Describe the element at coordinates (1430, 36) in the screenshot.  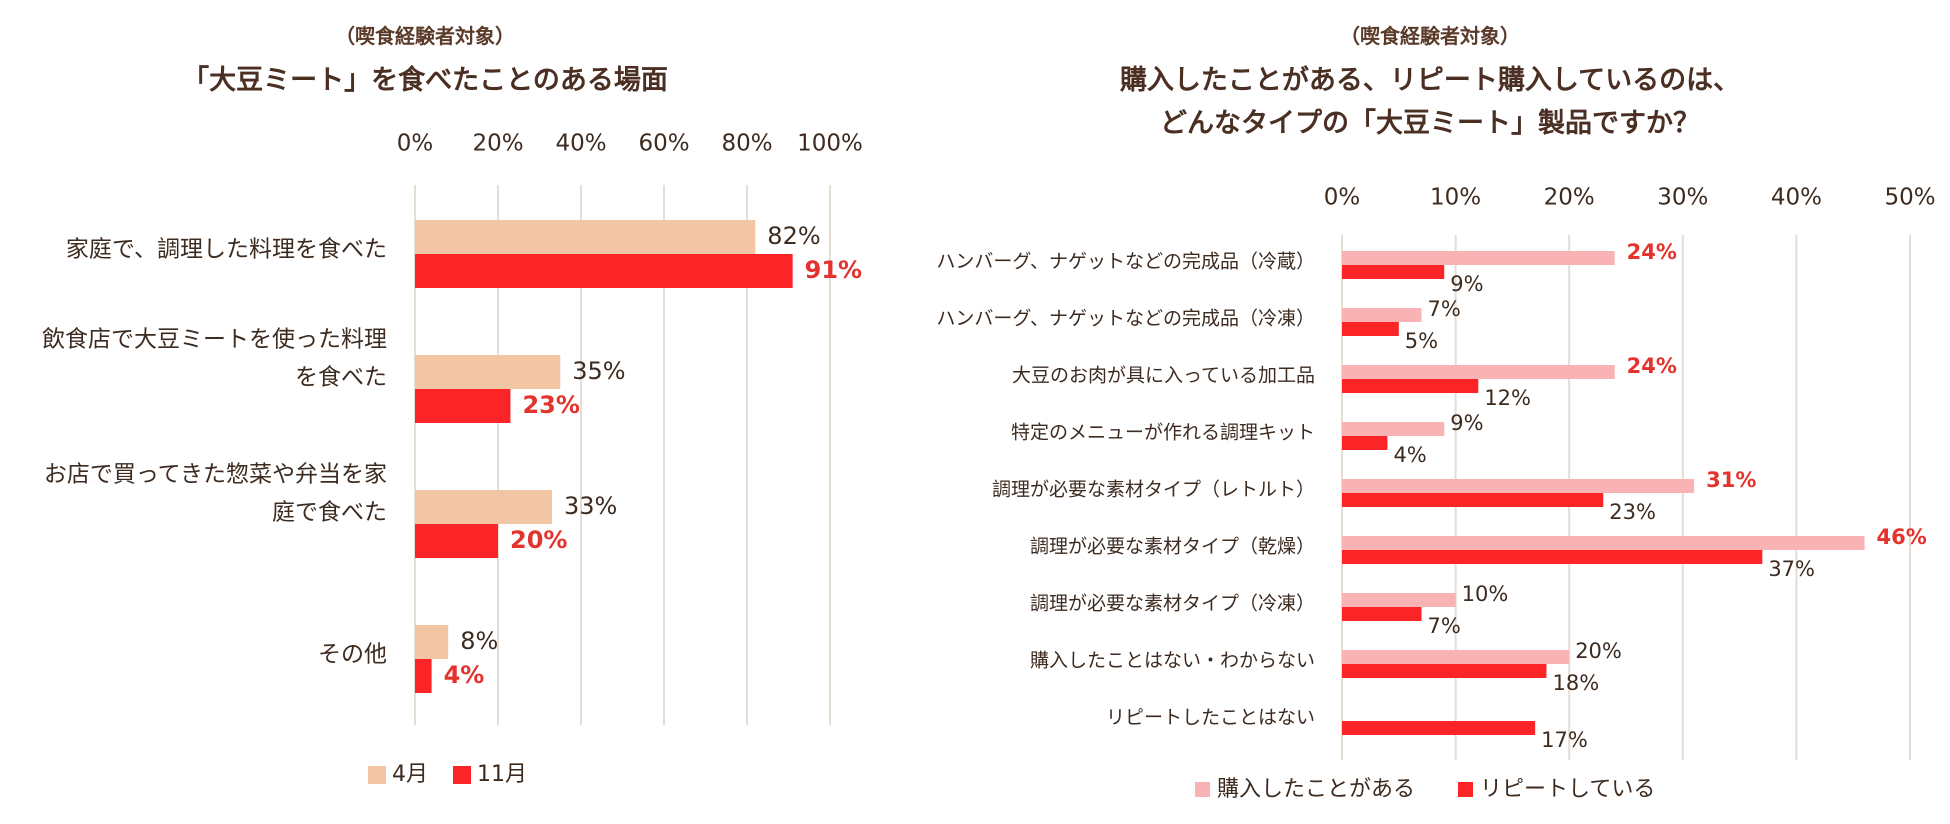
I see `right-chart-subtitle: （喫食経験者対象）` at that location.